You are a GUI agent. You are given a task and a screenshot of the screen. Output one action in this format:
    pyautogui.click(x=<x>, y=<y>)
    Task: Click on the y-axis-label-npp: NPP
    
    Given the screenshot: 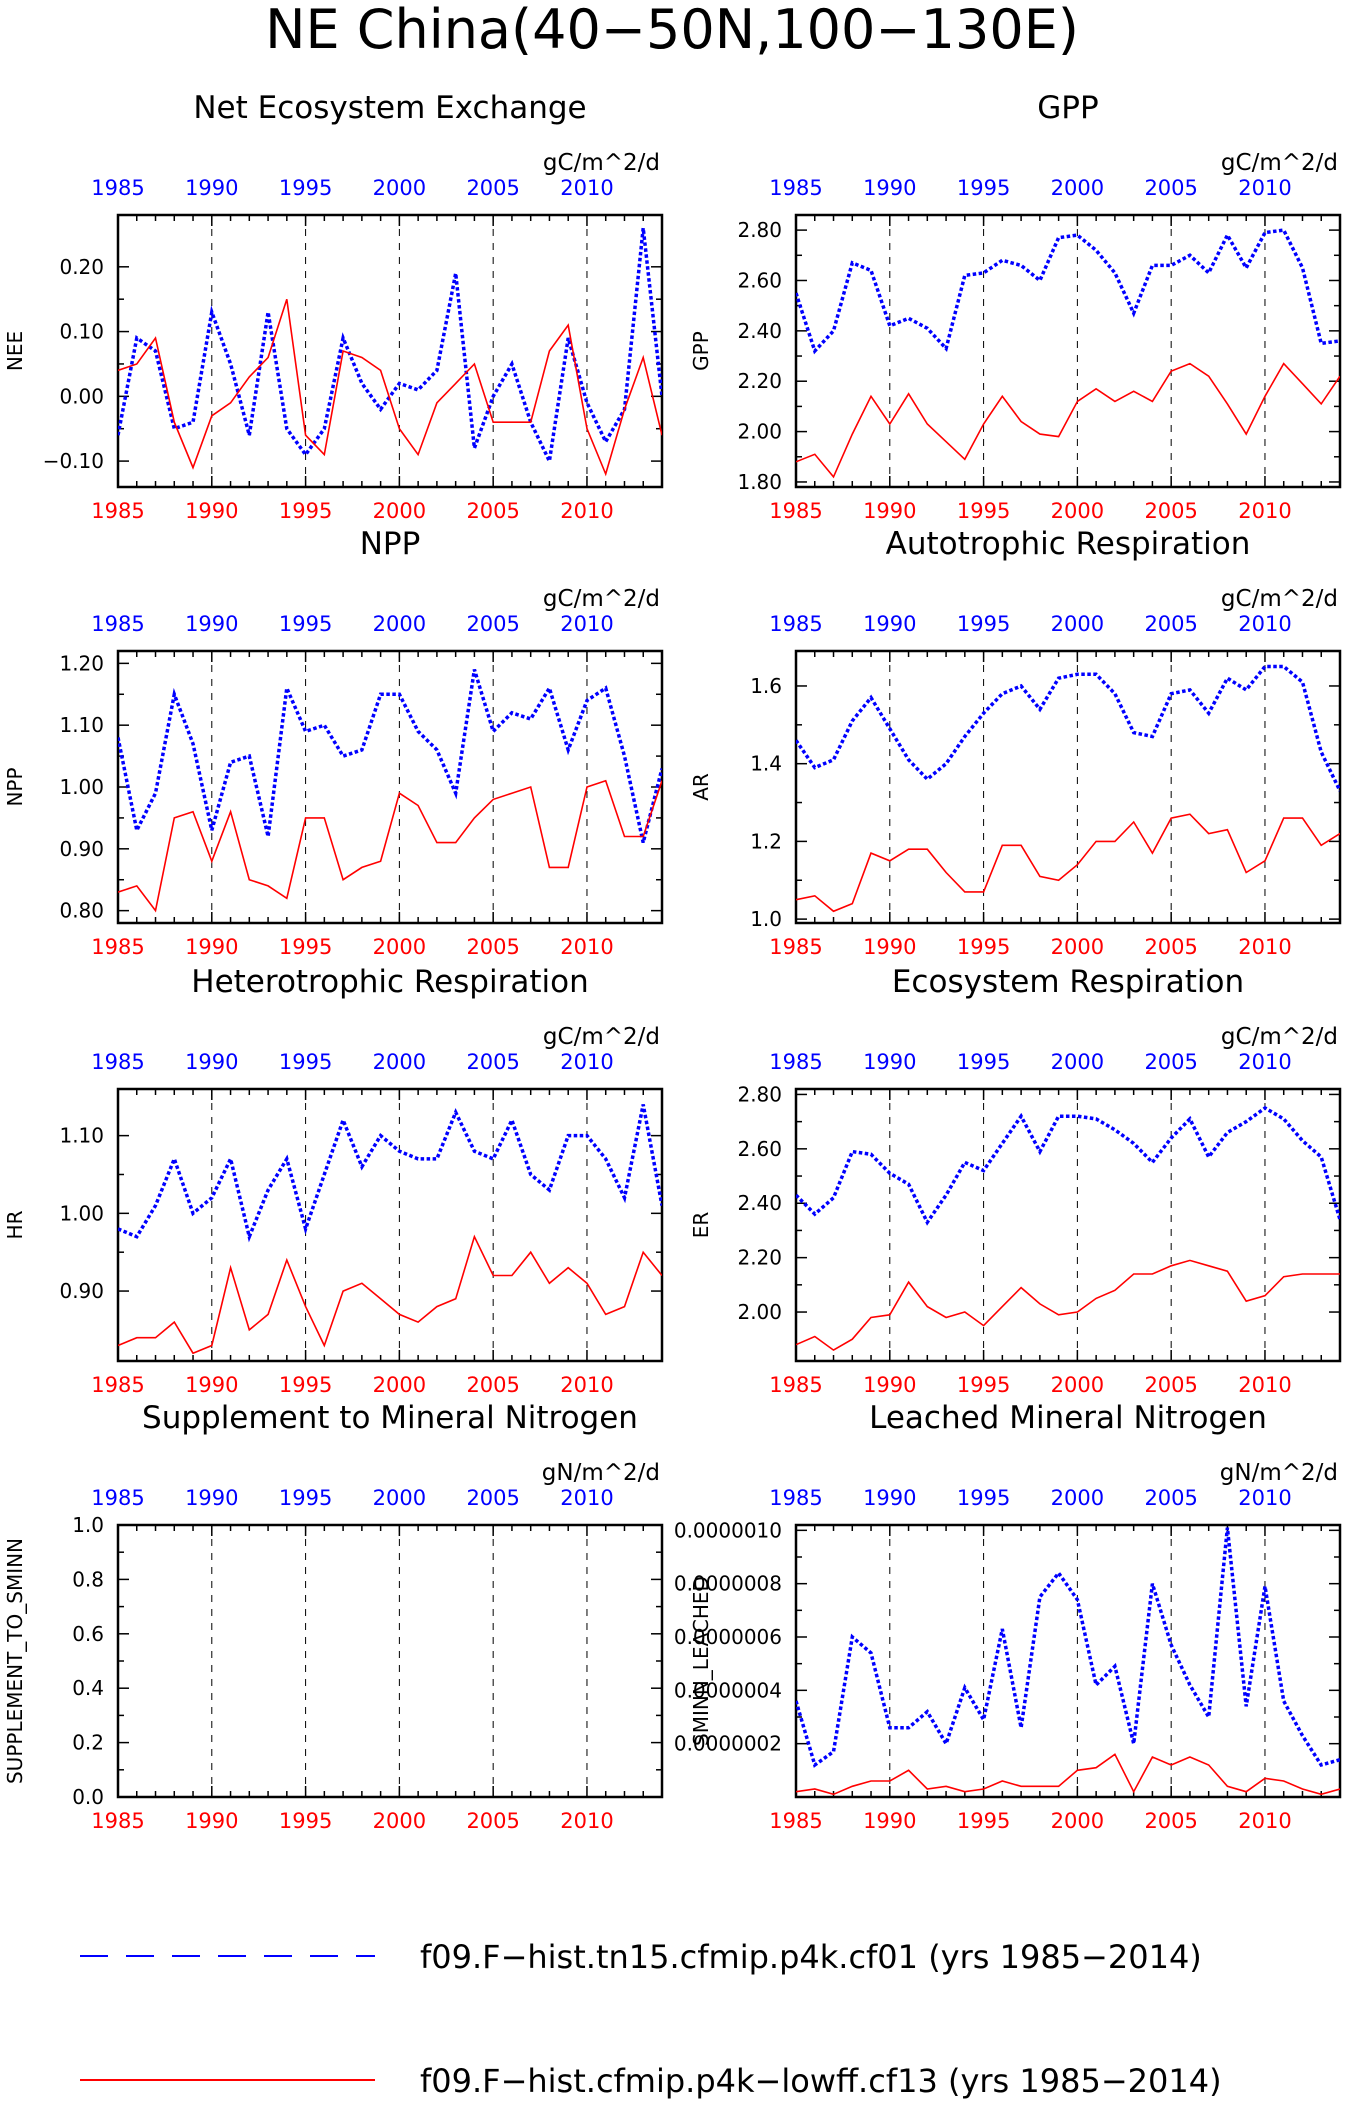 What is the action you would take?
    pyautogui.click(x=15, y=786)
    